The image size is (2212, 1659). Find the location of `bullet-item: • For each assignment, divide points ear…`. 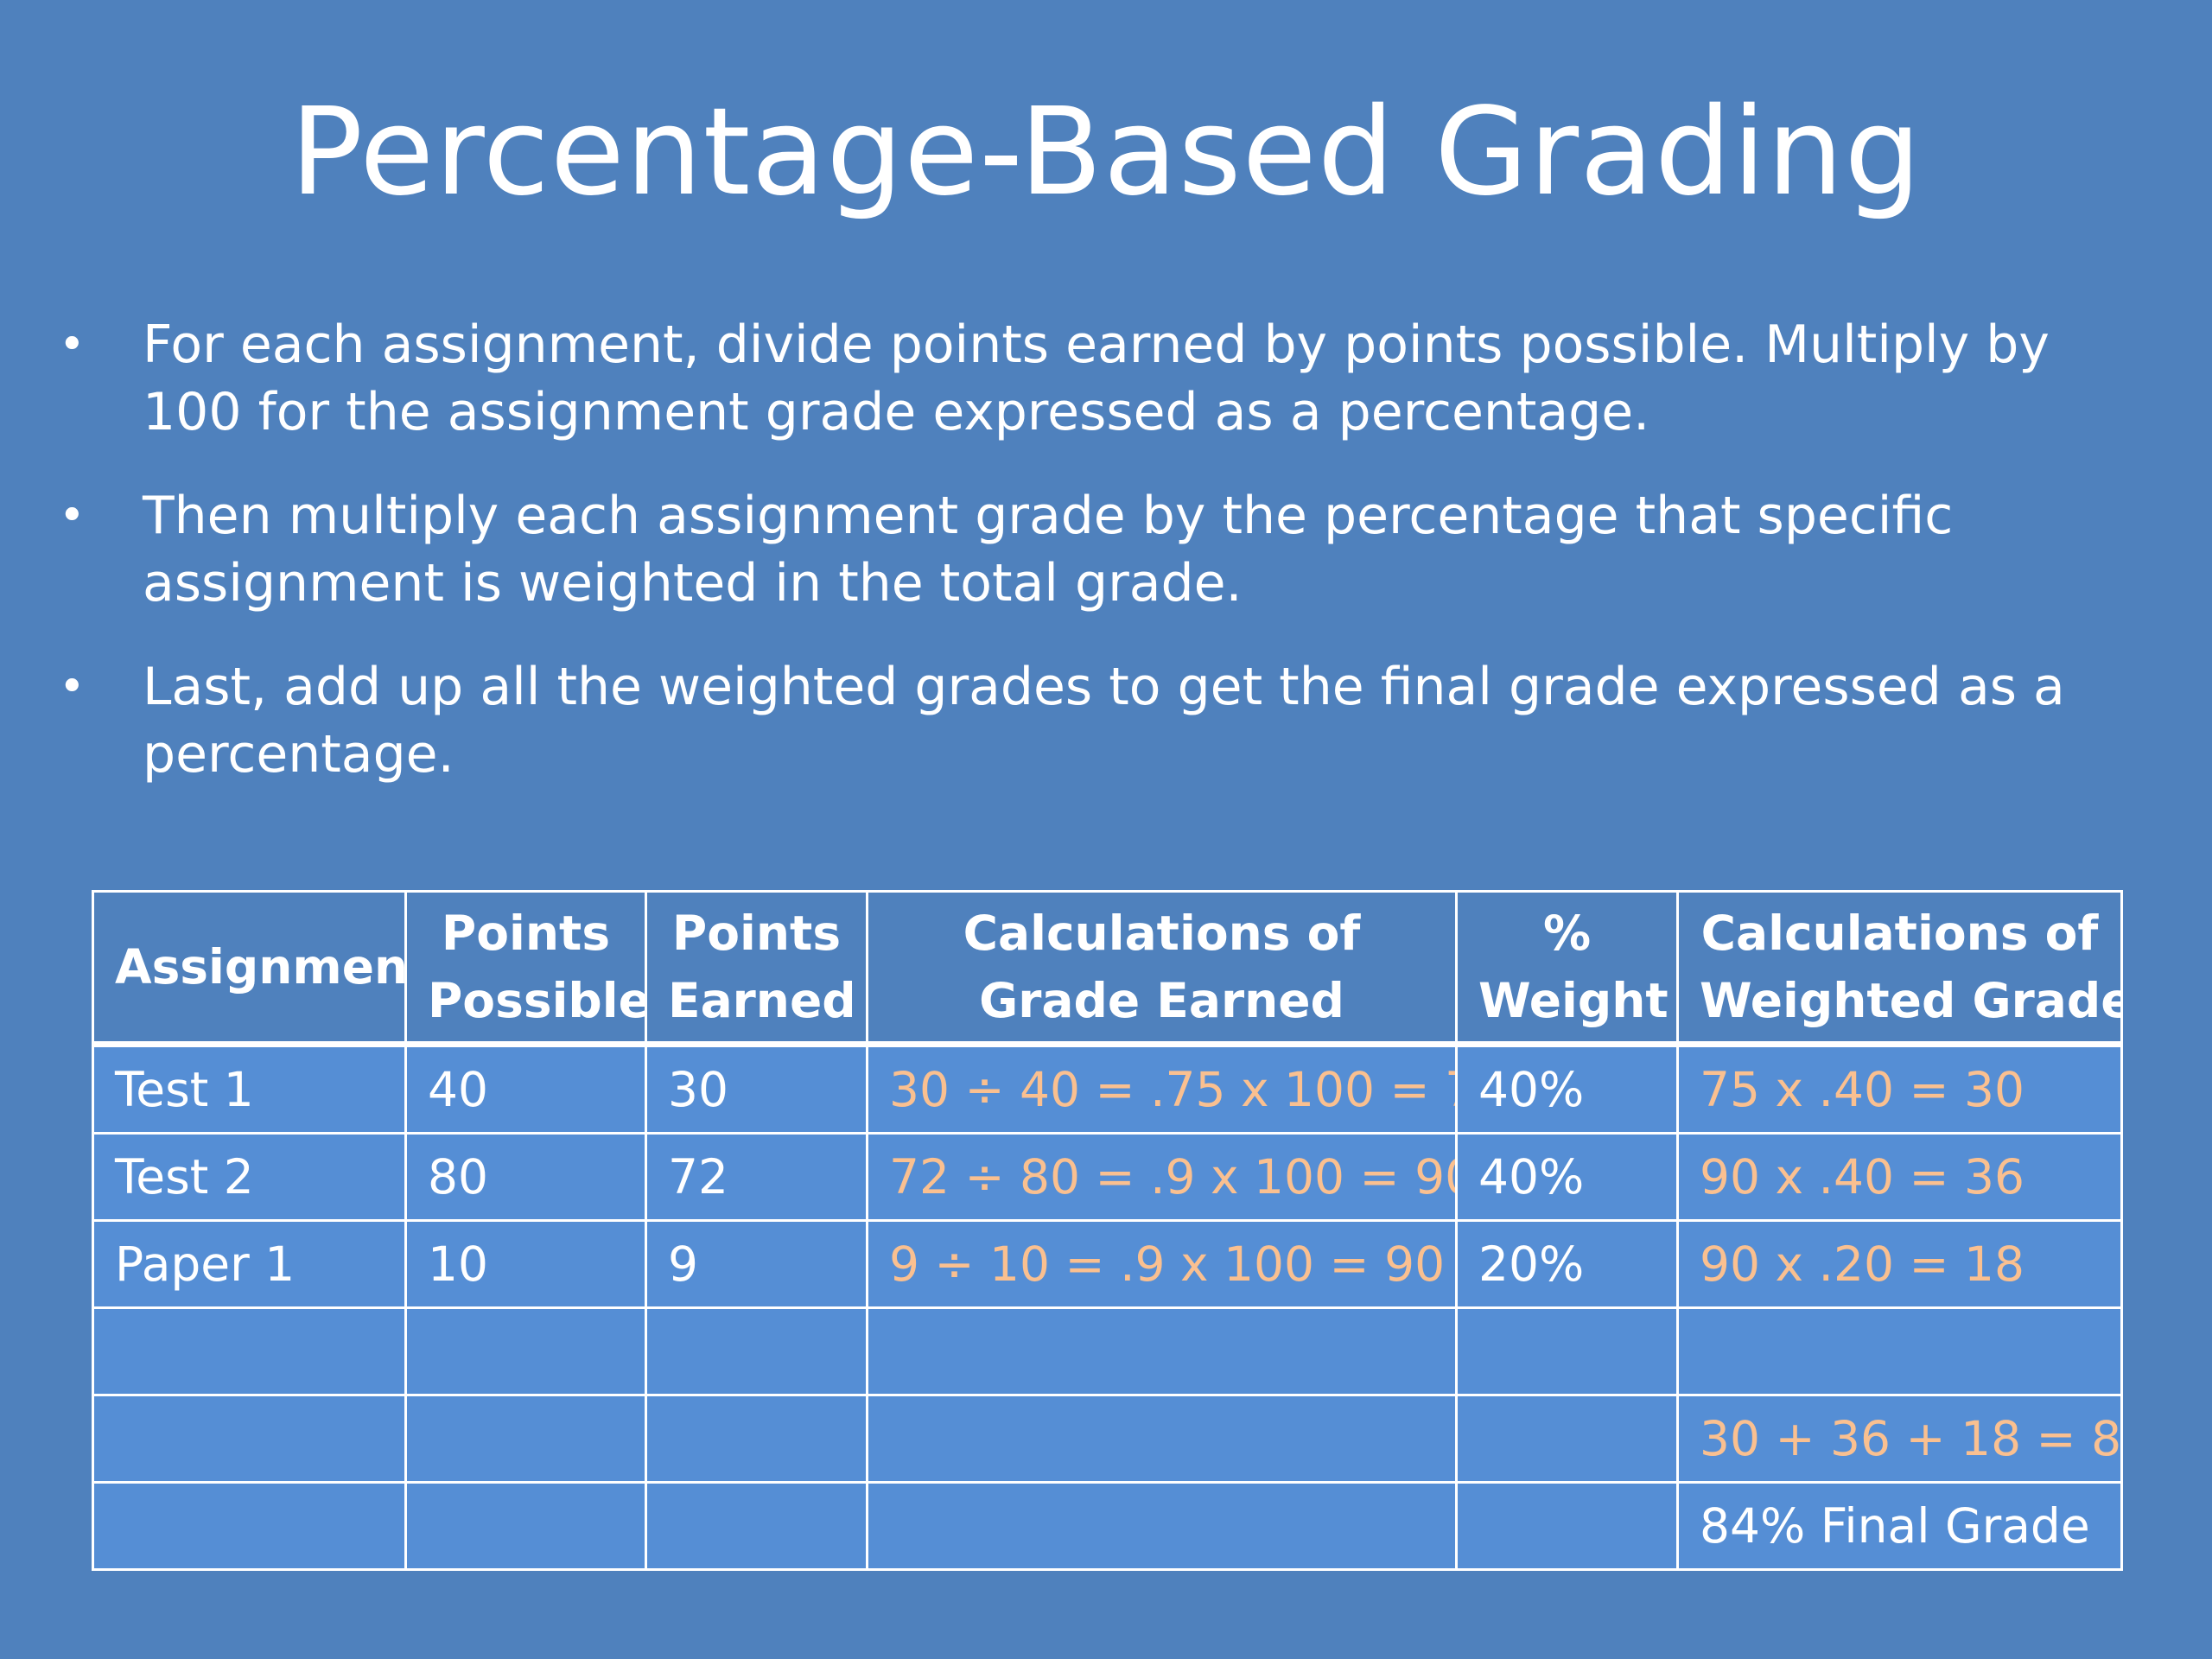

bullet-item: • For each assignment, divide points ear… is located at coordinates (1071, 378).